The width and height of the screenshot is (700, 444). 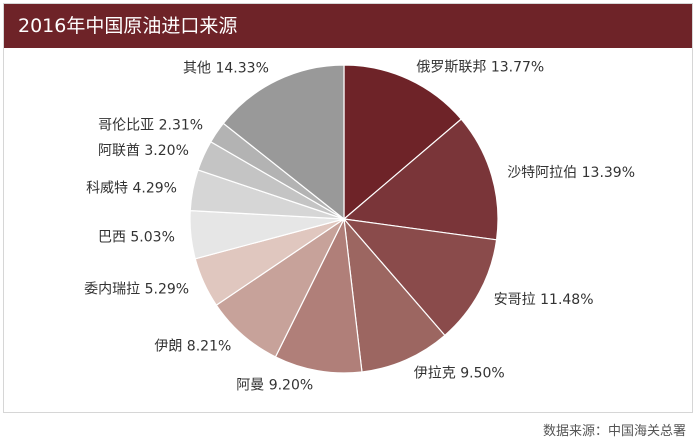 What do you see at coordinates (544, 300) in the screenshot?
I see `slice-label: 安哥拉 11.48%` at bounding box center [544, 300].